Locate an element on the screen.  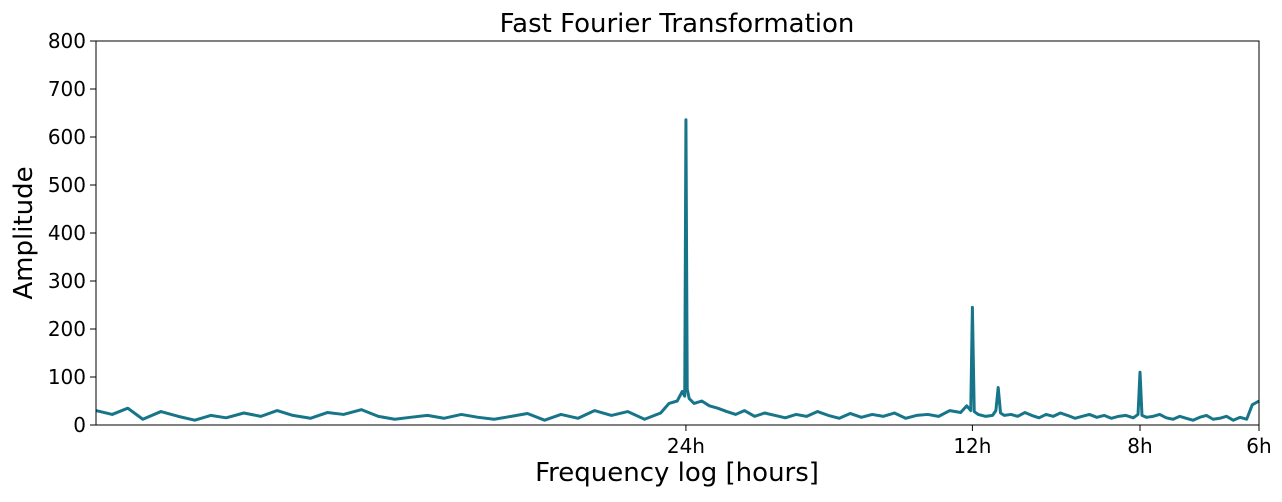
y-tick-label: 400 is located at coordinates (67, 233).